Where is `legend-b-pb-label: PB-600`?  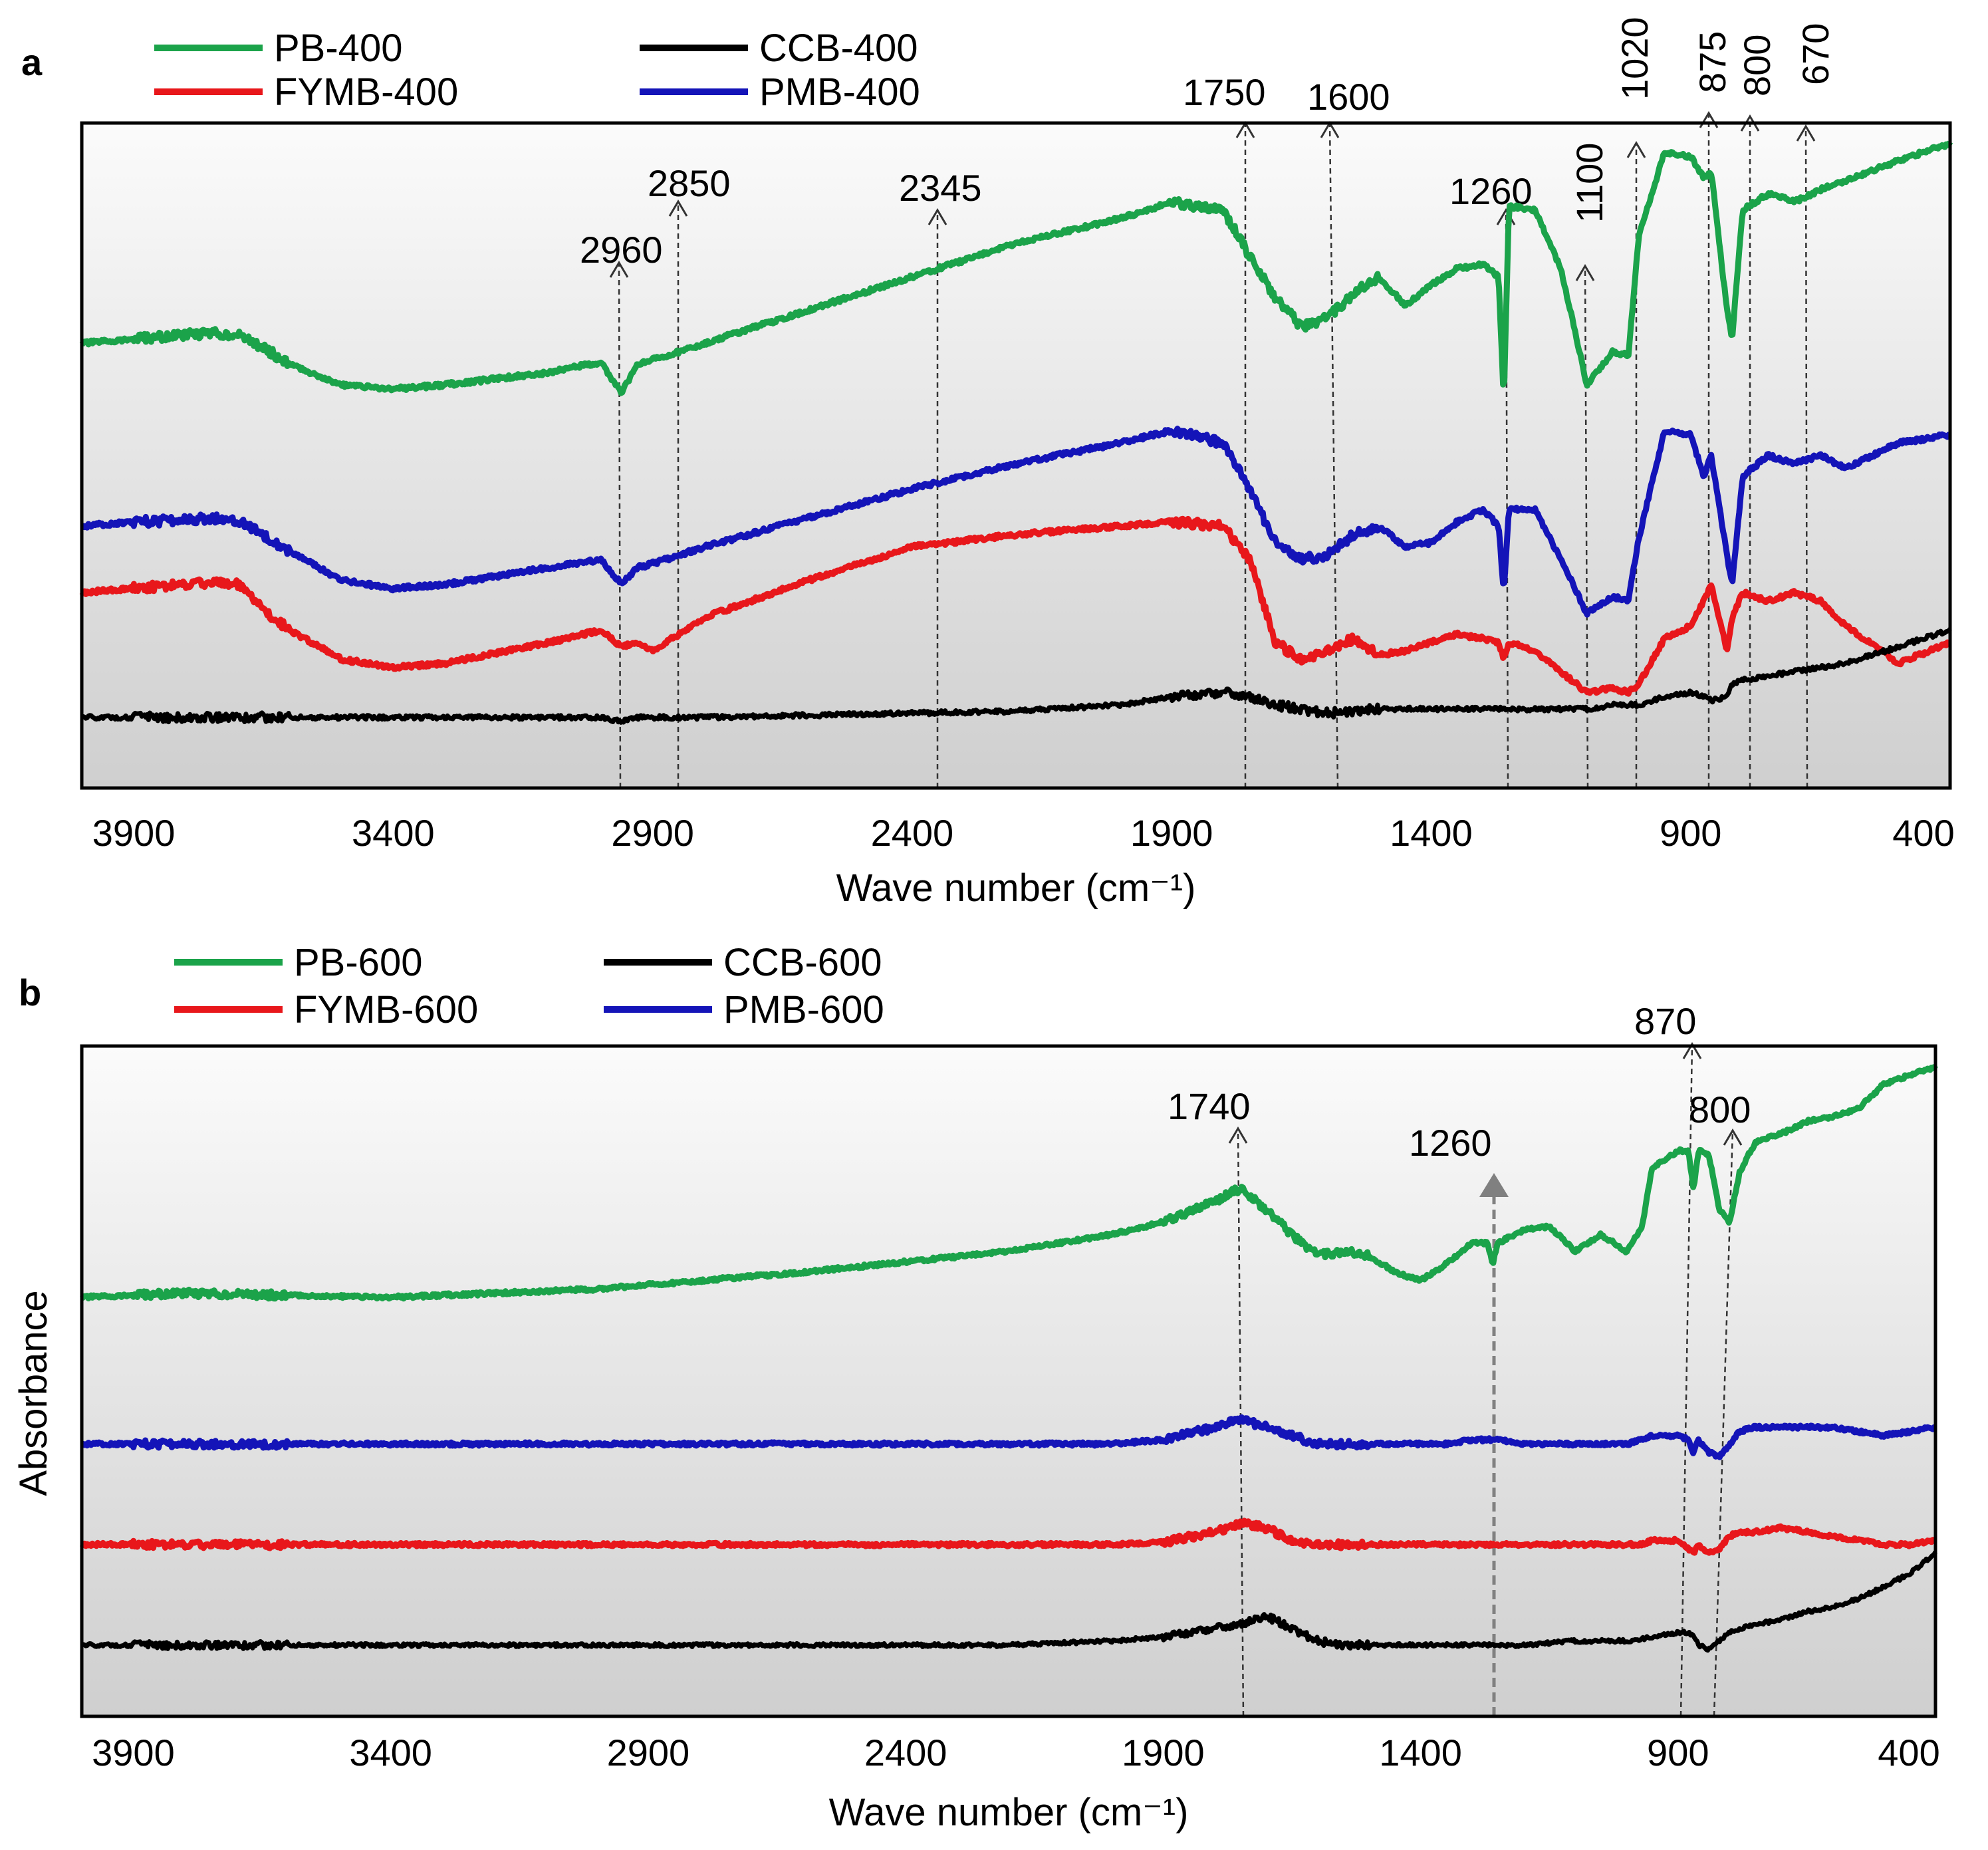 legend-b-pb-label: PB-600 is located at coordinates (358, 962).